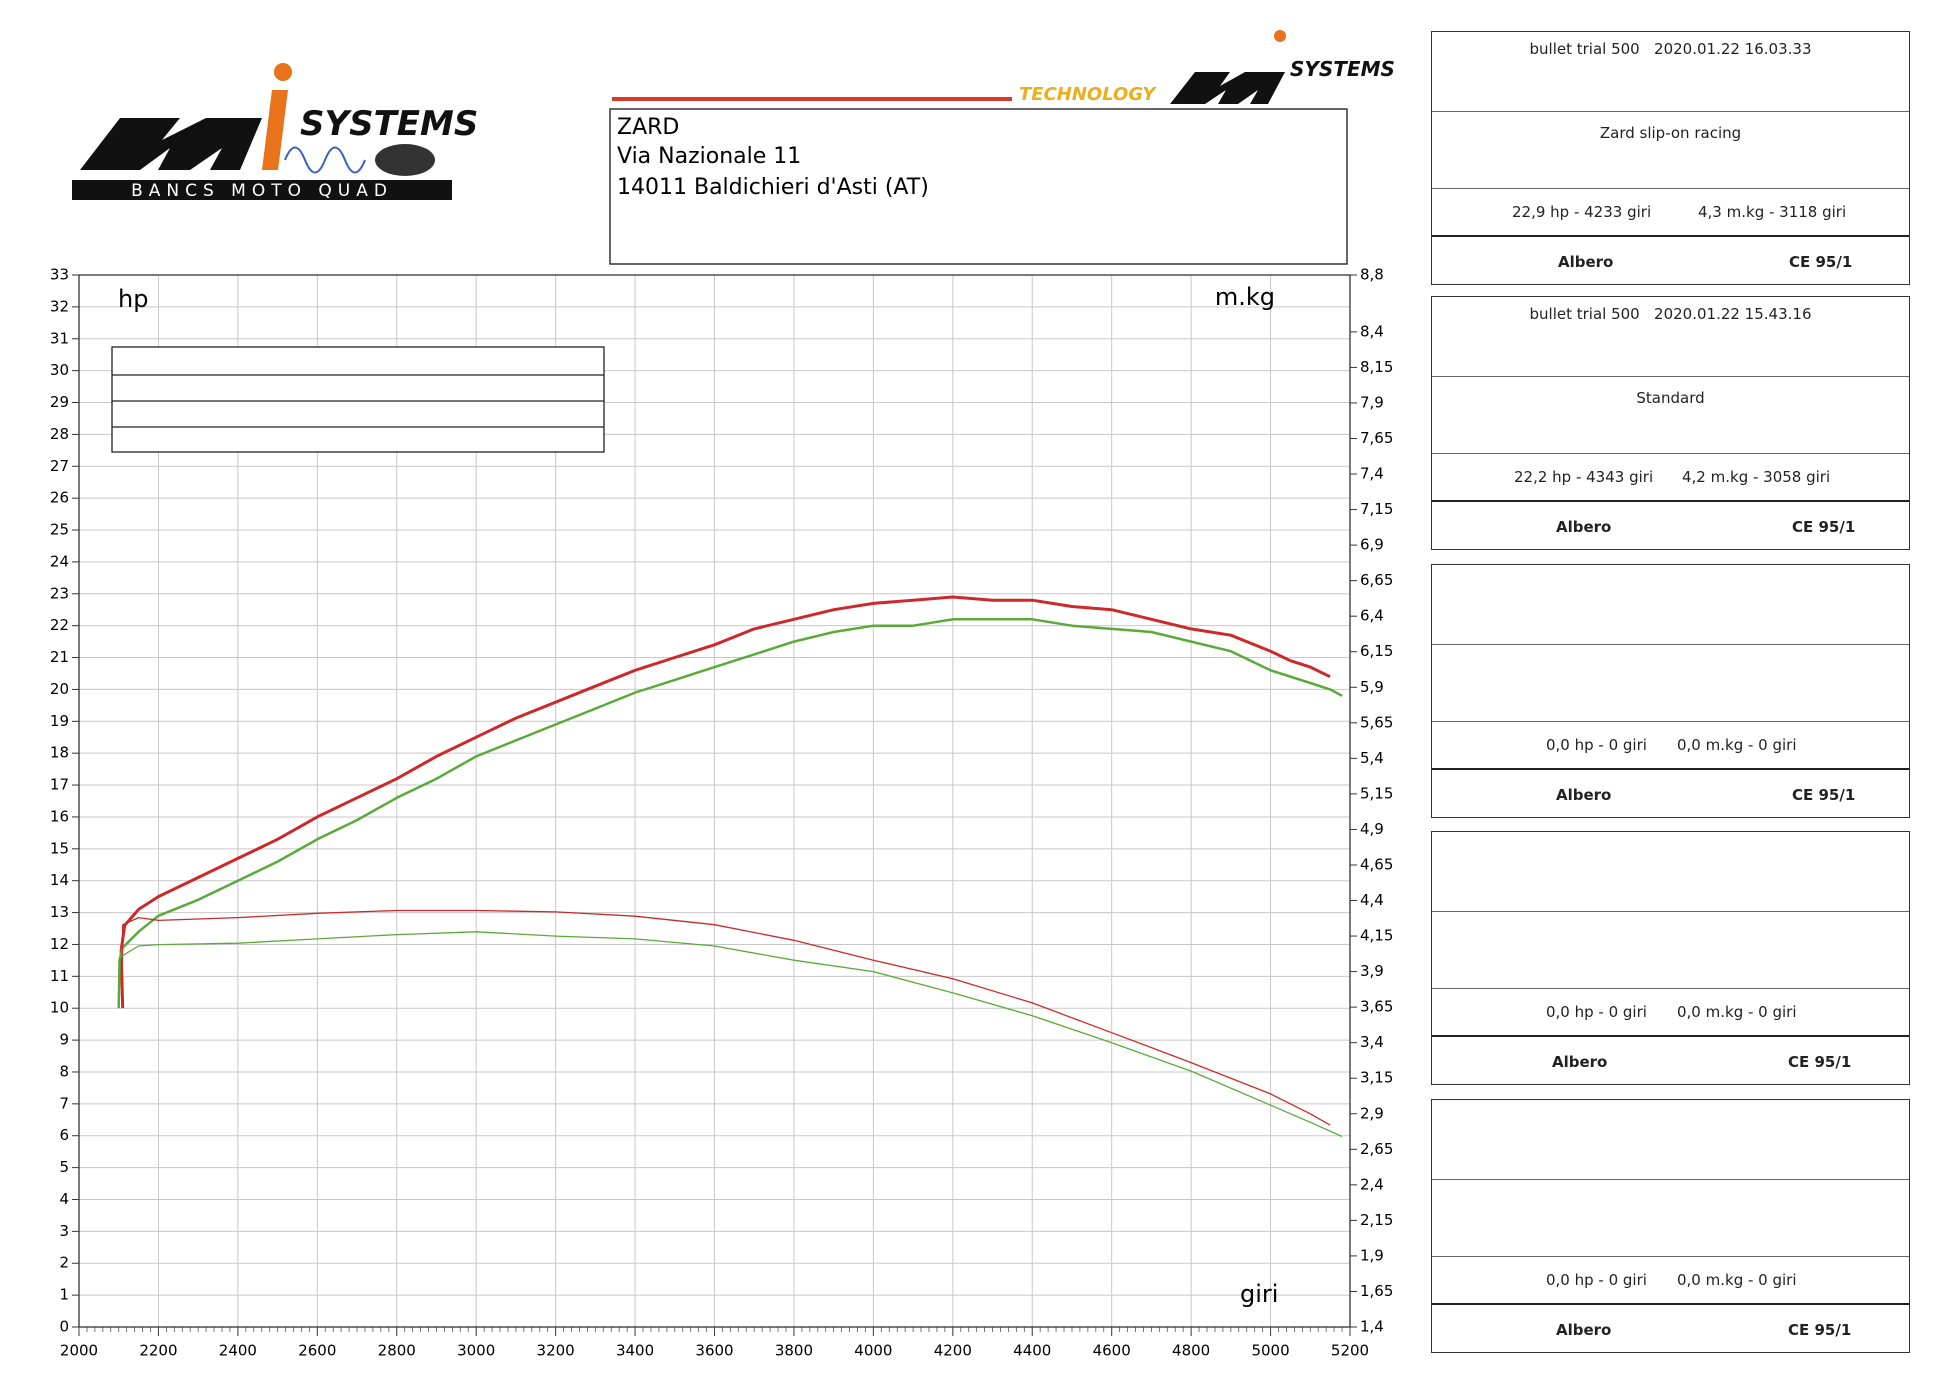 The height and width of the screenshot is (1376, 1946). Describe the element at coordinates (1582, 212) in the screenshot. I see `power-max: 22,9 hp - 4233 giri` at that location.